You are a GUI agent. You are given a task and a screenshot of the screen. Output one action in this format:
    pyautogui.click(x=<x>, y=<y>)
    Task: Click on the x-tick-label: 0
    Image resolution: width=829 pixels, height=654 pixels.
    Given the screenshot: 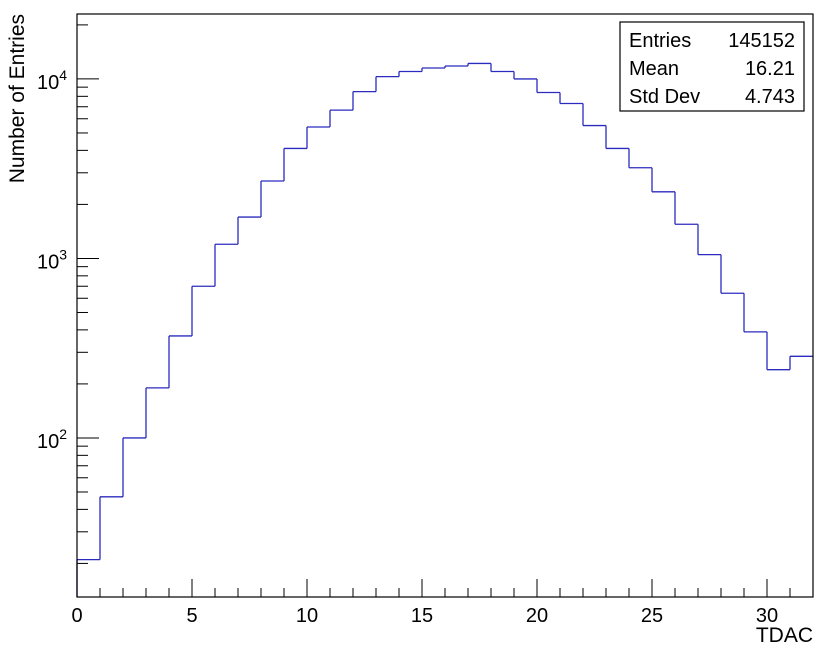 What is the action you would take?
    pyautogui.click(x=76, y=616)
    